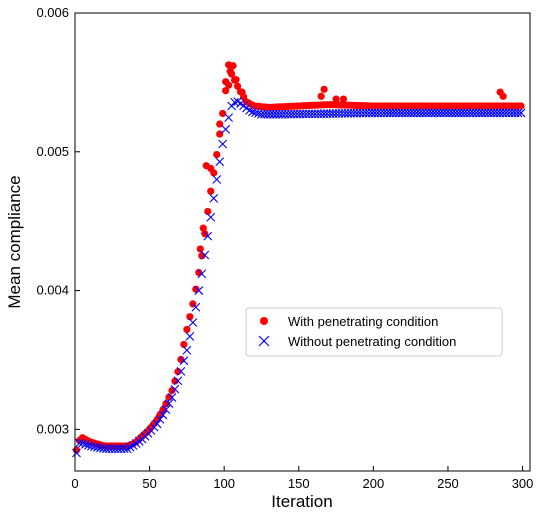 This screenshot has height=513, width=540. What do you see at coordinates (149, 483) in the screenshot?
I see `x-tick-label: 50` at bounding box center [149, 483].